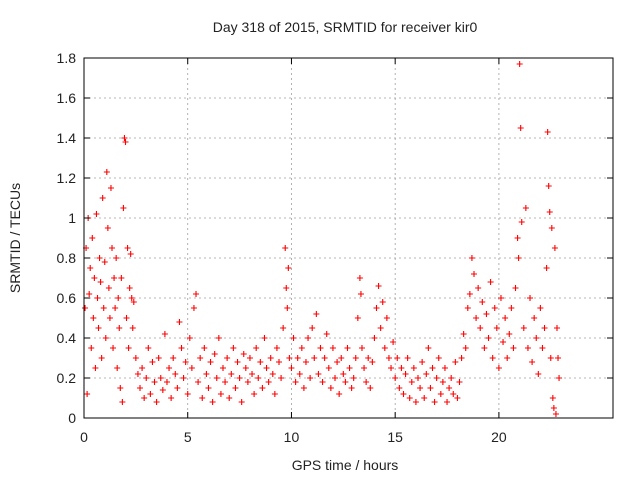  Describe the element at coordinates (67, 58) in the screenshot. I see `y-tick-label: 1.8` at that location.